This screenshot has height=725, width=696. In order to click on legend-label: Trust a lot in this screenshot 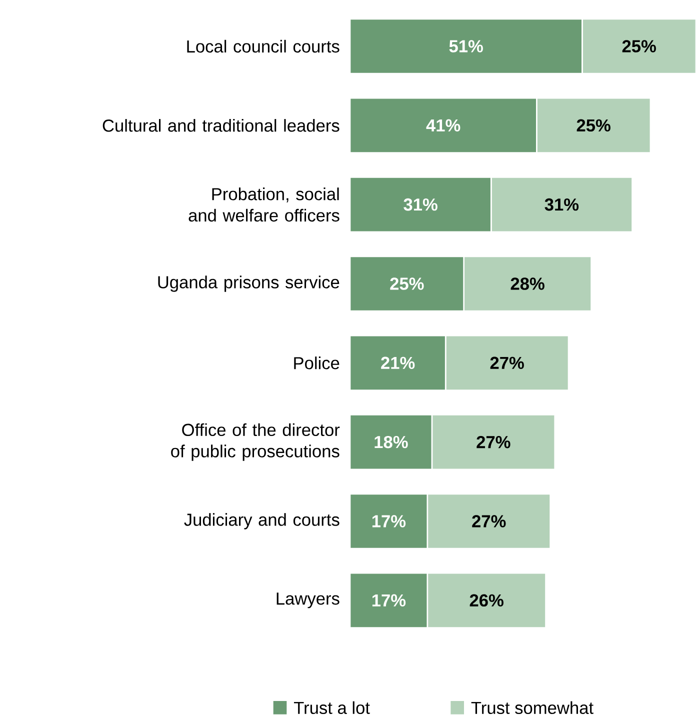, I will do `click(332, 707)`.